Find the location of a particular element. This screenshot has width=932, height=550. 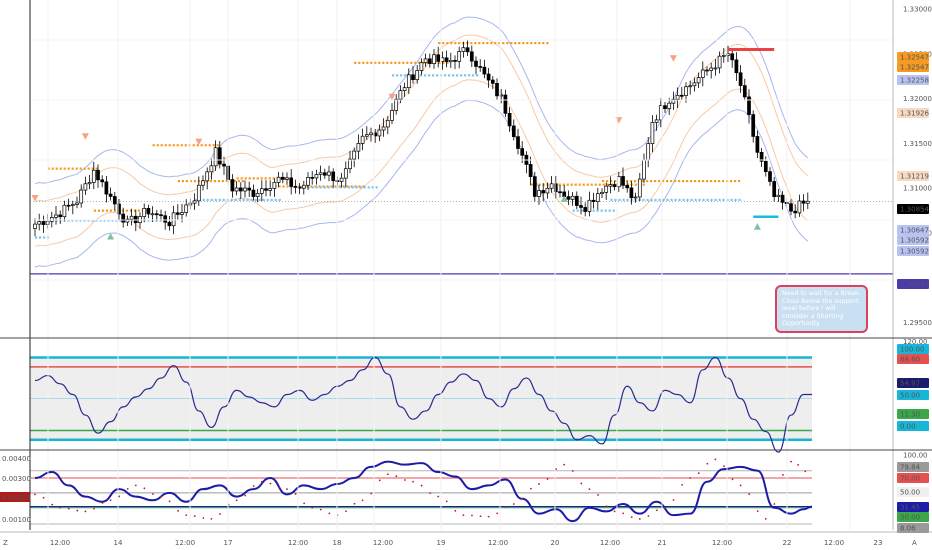

price-tag: 1.31219 is located at coordinates (913, 176).